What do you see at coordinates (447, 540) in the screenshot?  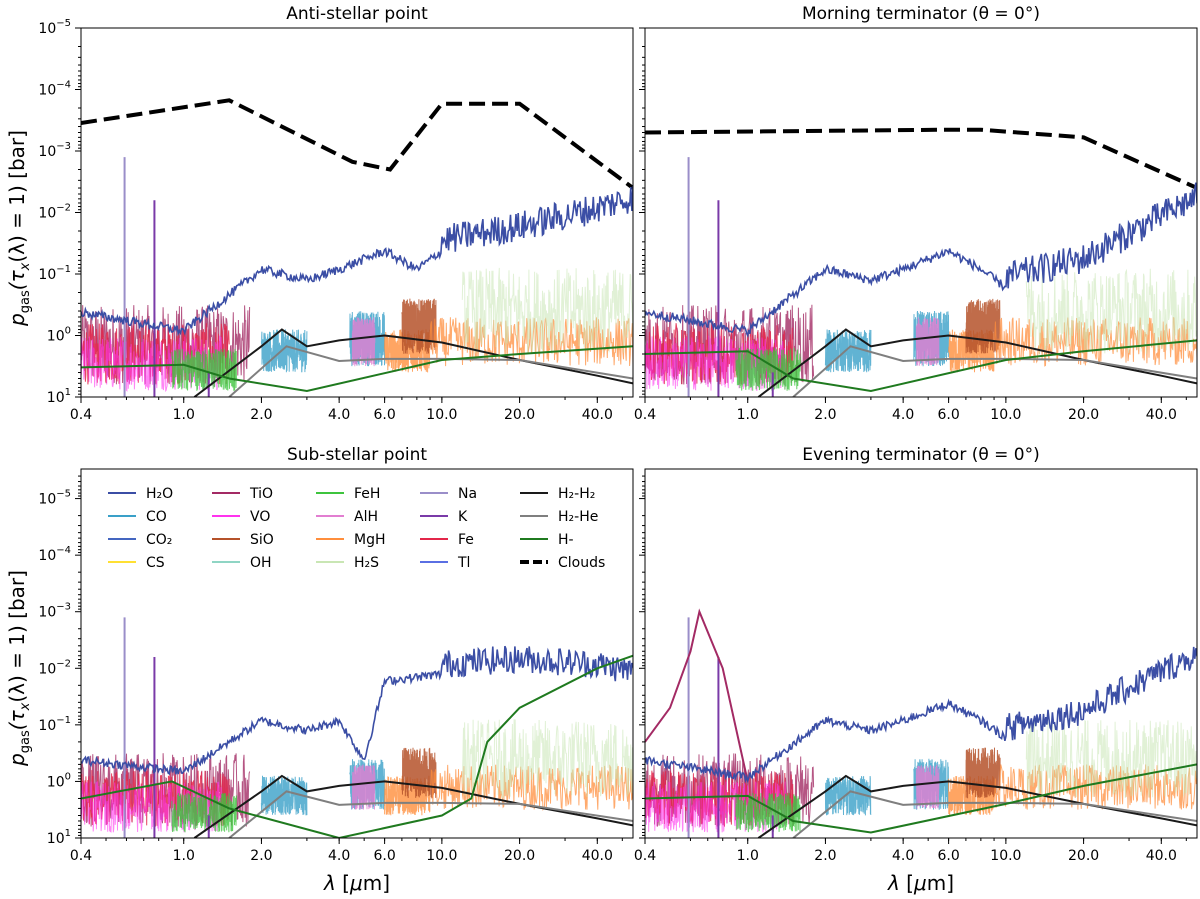 I see `legend-item: Fe` at bounding box center [447, 540].